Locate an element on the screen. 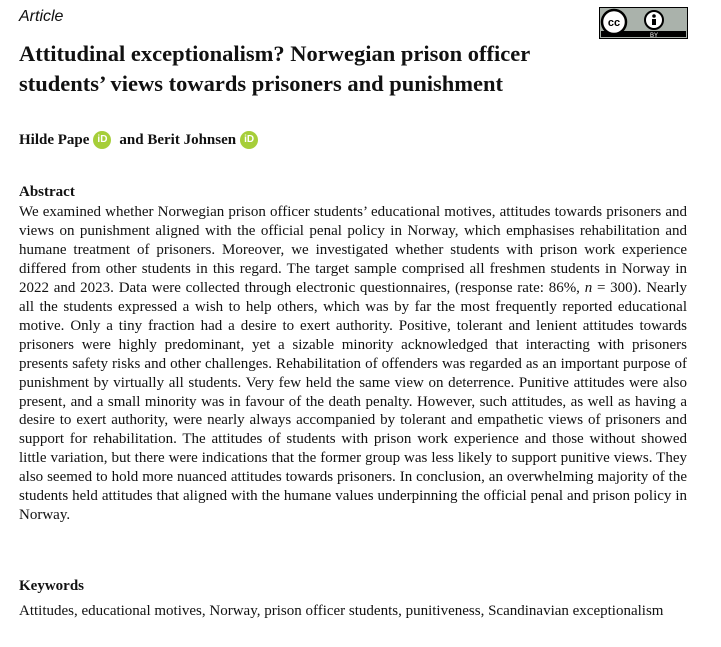  license-badge: cc BY is located at coordinates (643, 23).